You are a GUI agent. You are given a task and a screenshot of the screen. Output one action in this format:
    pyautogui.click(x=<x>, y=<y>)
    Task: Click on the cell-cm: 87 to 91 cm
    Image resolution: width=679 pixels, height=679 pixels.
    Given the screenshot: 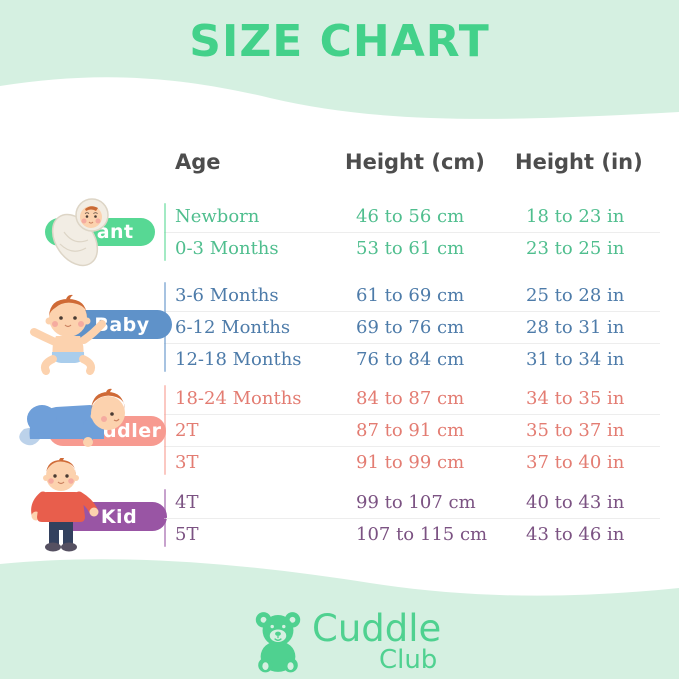 What is the action you would take?
    pyautogui.click(x=410, y=430)
    